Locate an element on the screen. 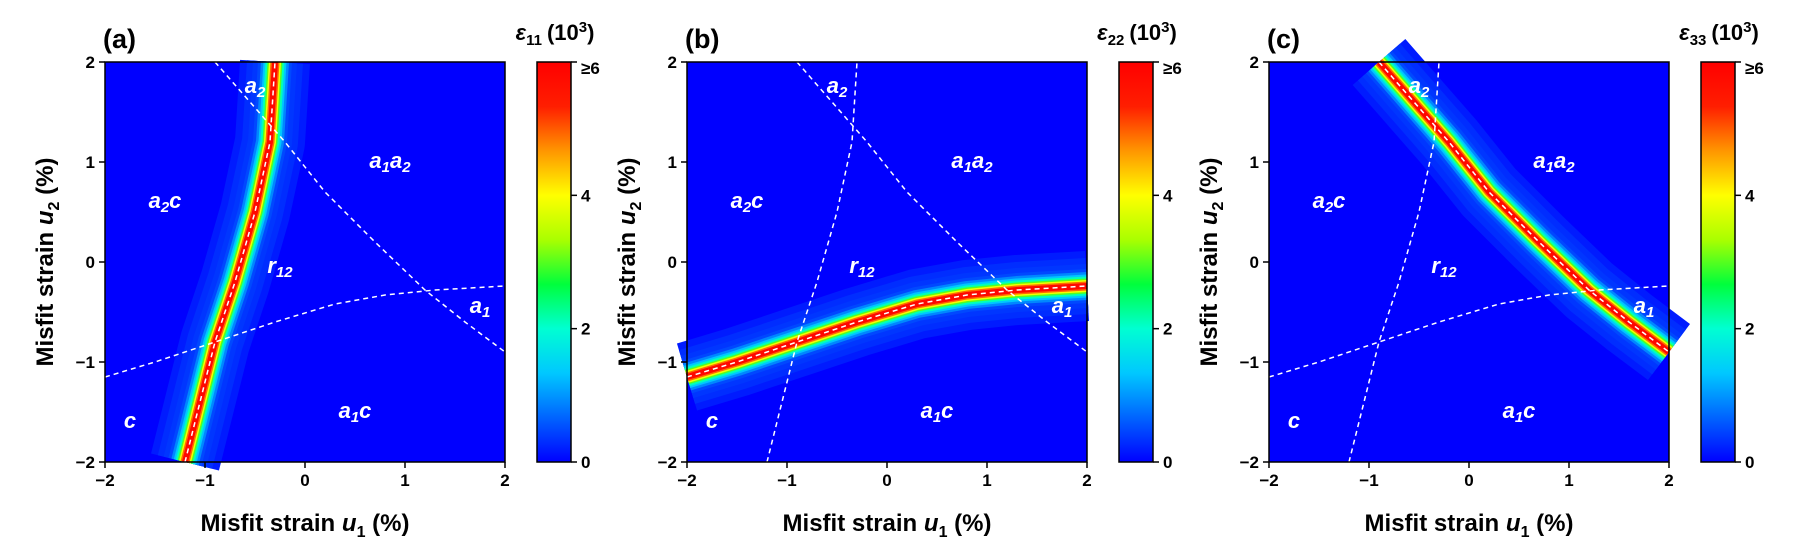  x-tick-label: −2 is located at coordinates (1268, 480).